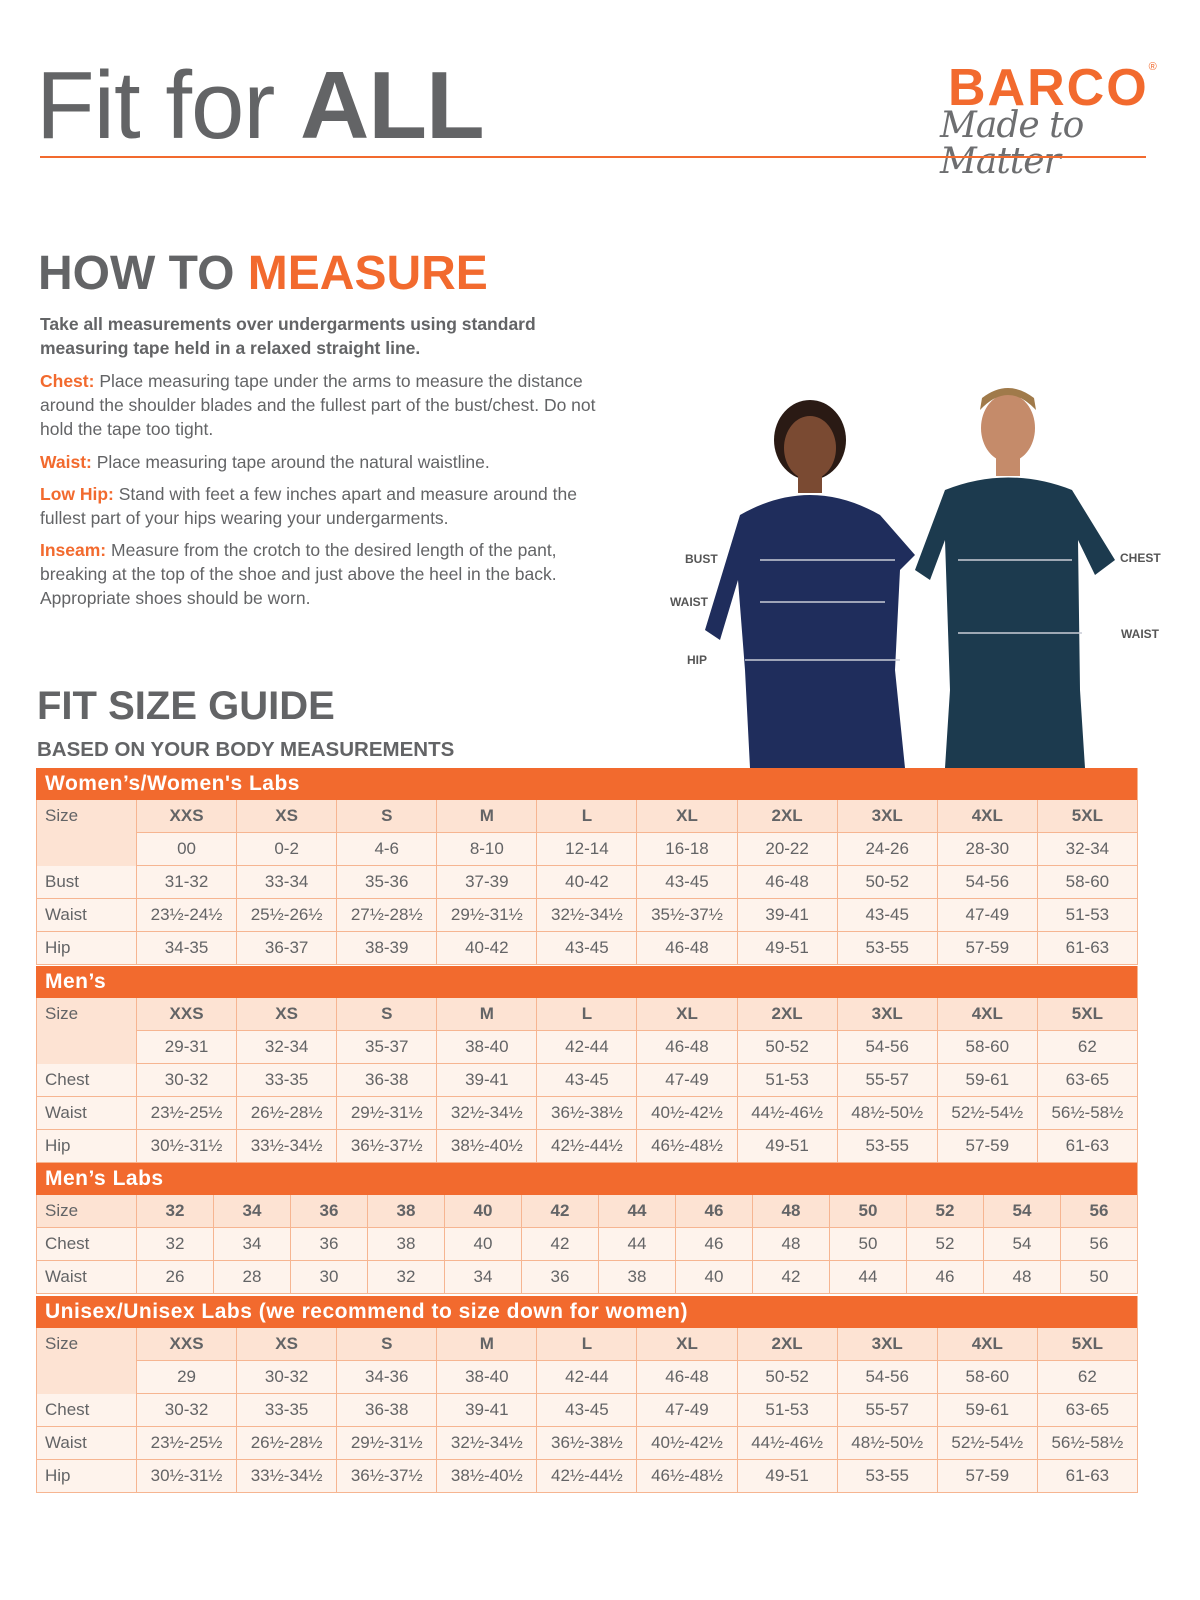  I want to click on row-label: Waist, so click(86, 1443).